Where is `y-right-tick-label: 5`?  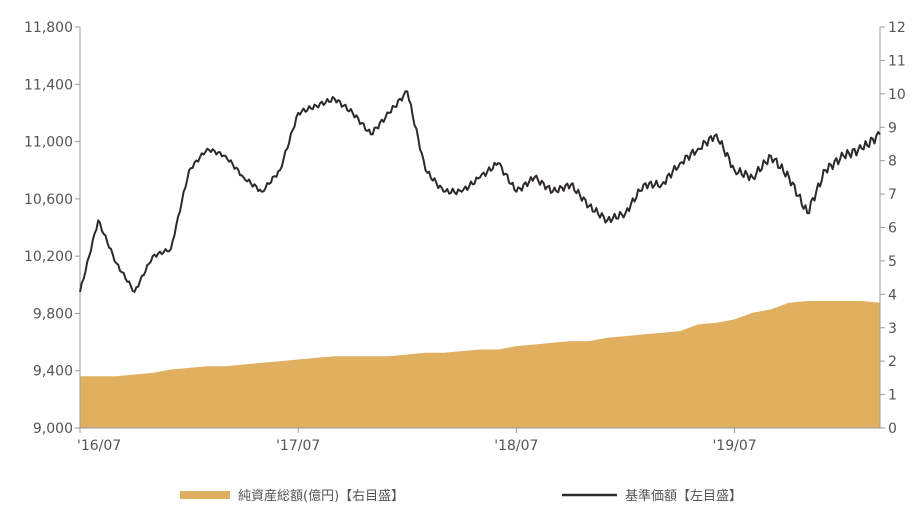
y-right-tick-label: 5 is located at coordinates (892, 262).